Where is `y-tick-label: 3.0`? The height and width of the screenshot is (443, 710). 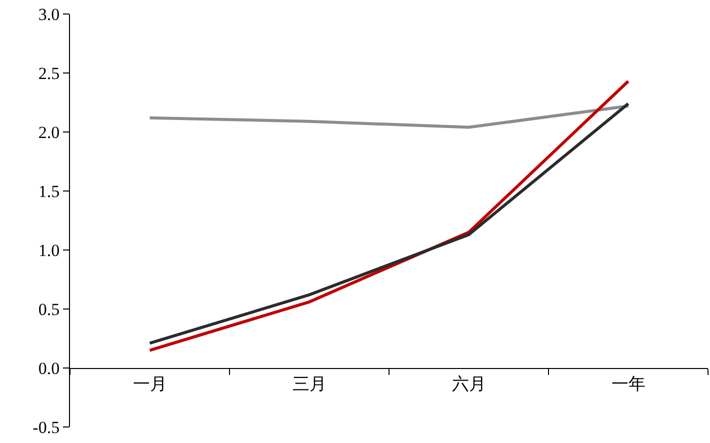
y-tick-label: 3.0 is located at coordinates (49, 14).